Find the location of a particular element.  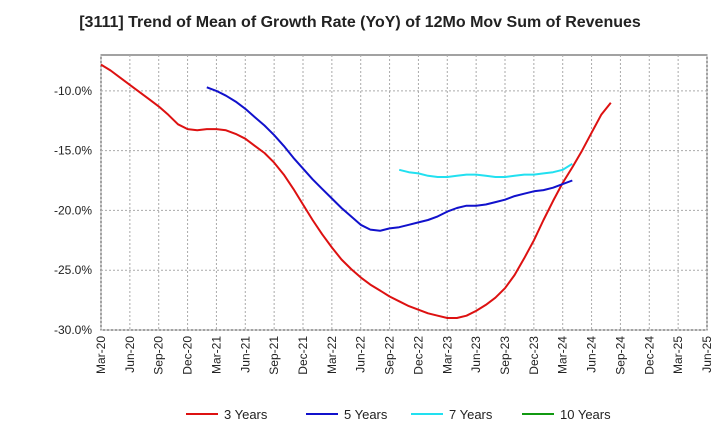

x-tick-label: Sep-21 is located at coordinates (274, 355).